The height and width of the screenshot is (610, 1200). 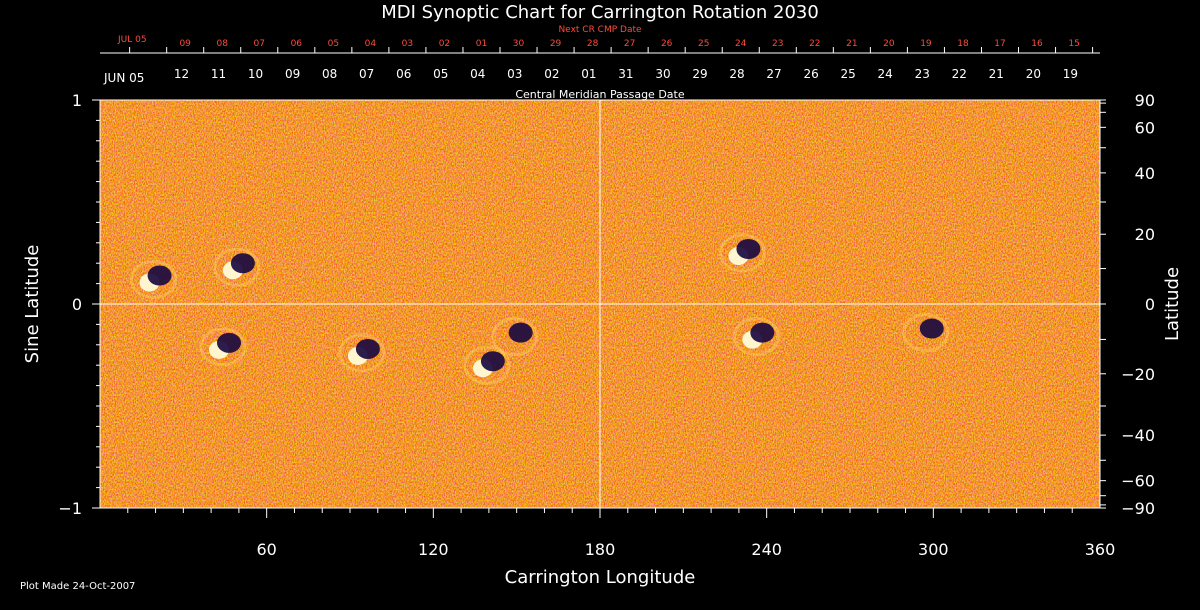 I want to click on cmp-date-label: 05, so click(x=440, y=74).